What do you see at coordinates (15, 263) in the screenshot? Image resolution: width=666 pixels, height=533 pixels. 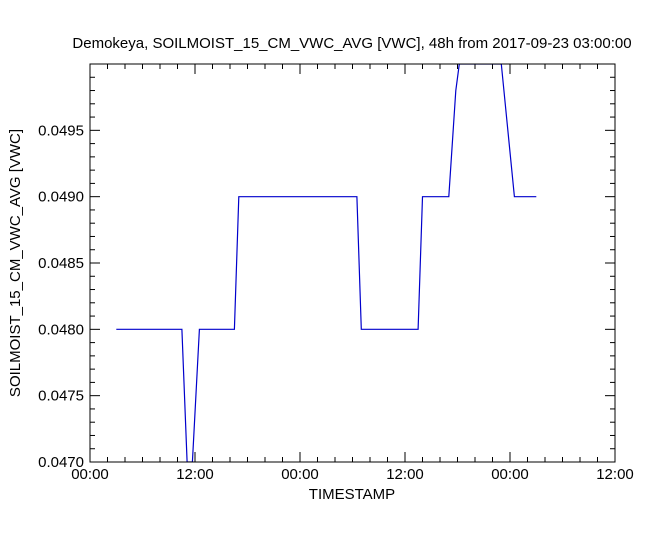 I see `y-axis-label: SOILMOIST_15_CM_VWC_AVG [VWC]` at bounding box center [15, 263].